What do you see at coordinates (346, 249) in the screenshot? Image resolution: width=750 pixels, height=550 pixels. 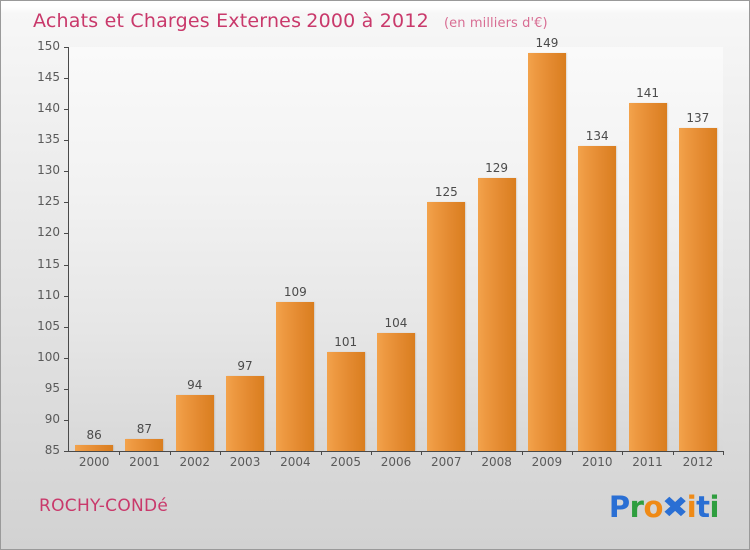 I see `bar-slot: 101` at bounding box center [346, 249].